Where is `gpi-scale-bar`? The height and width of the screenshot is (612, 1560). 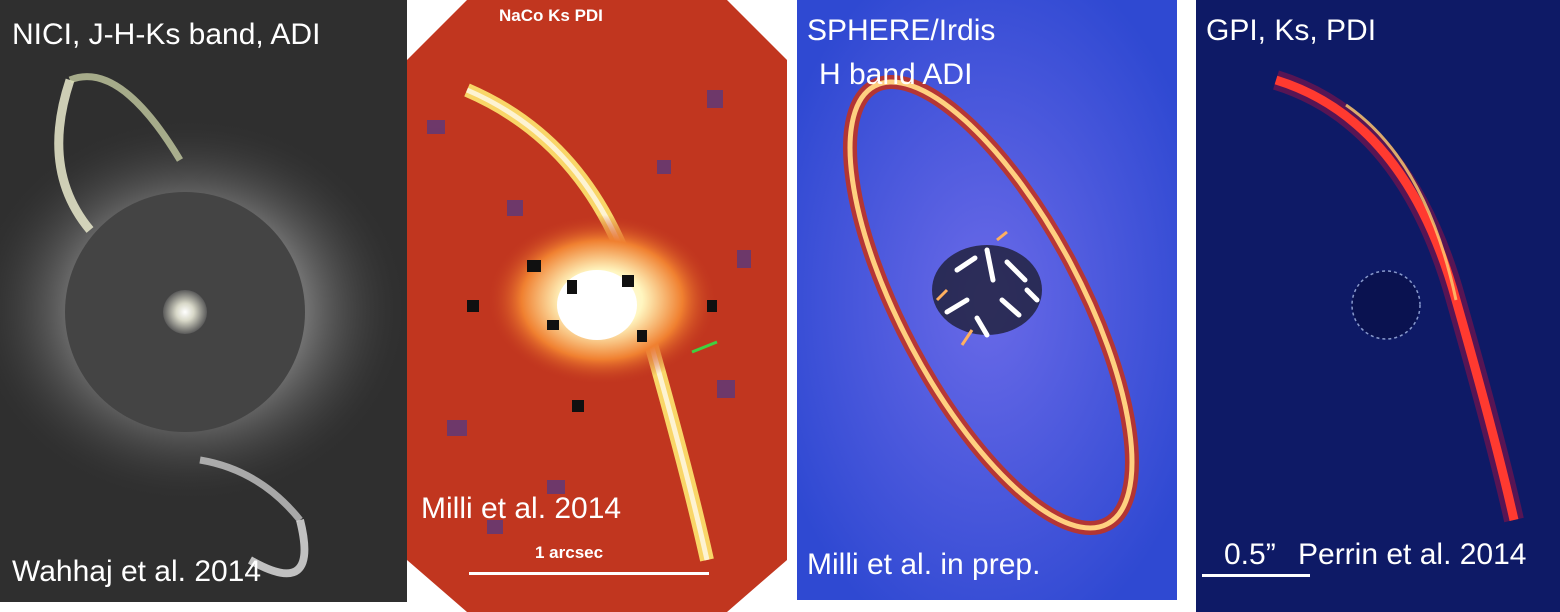
gpi-scale-bar is located at coordinates (1256, 575).